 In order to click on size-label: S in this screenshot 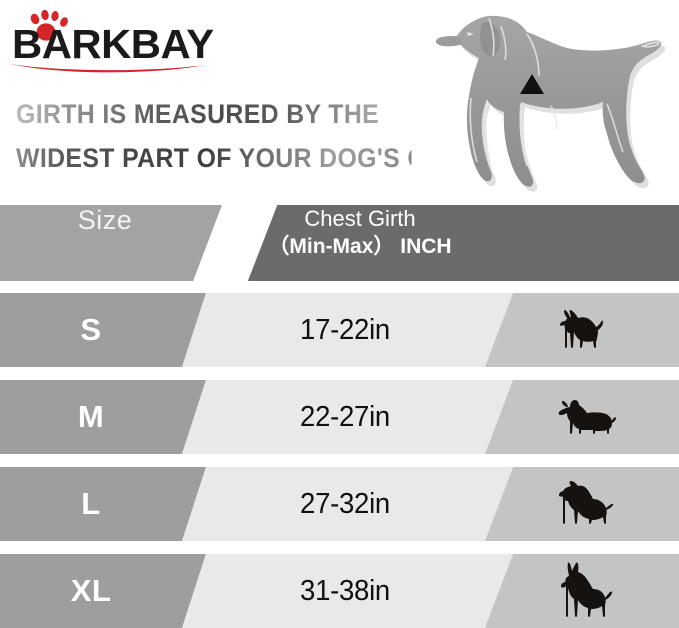, I will do `click(91, 329)`.